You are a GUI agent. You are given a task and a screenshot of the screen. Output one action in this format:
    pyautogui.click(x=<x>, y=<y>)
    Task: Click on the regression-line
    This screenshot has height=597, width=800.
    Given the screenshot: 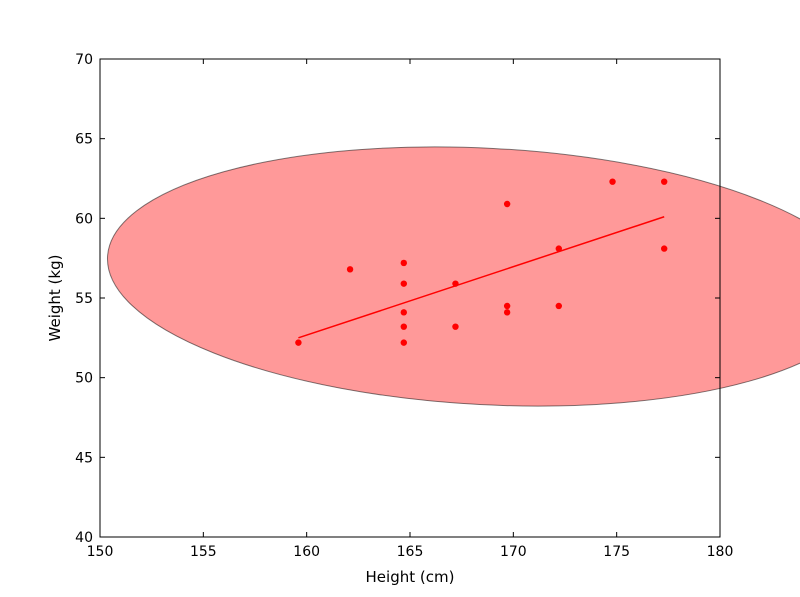 What is the action you would take?
    pyautogui.click(x=481, y=277)
    